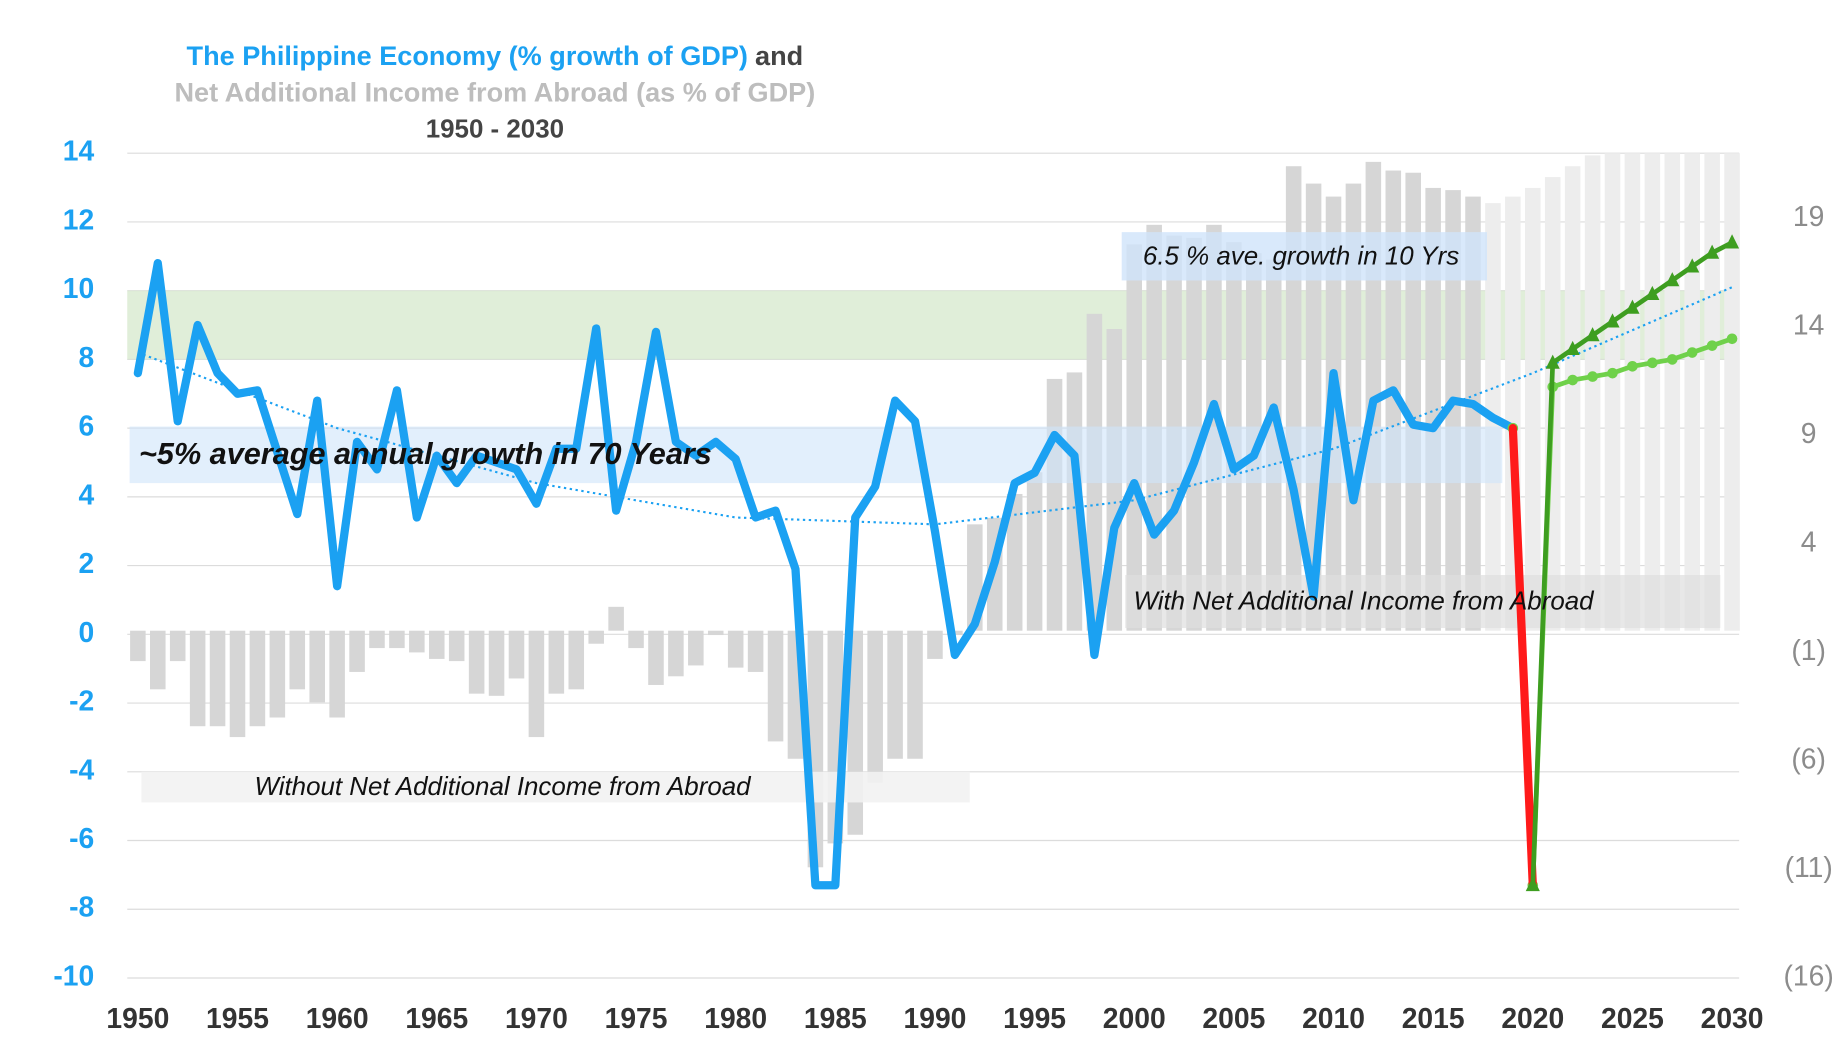 Image resolution: width=1844 pixels, height=1048 pixels. I want to click on x-tick-label: 2010, so click(1333, 1018).